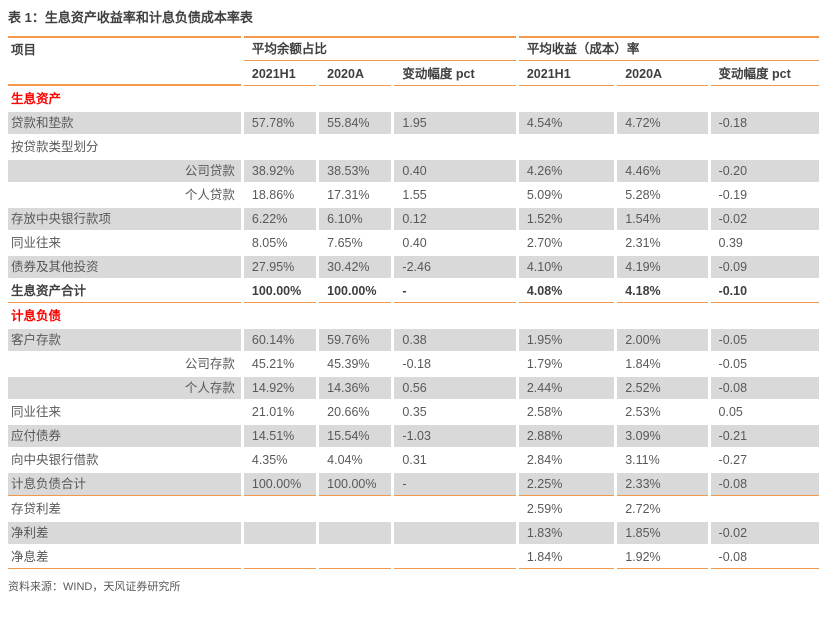 The image size is (831, 640). I want to click on cell-value: 14.92%, so click(280, 388).